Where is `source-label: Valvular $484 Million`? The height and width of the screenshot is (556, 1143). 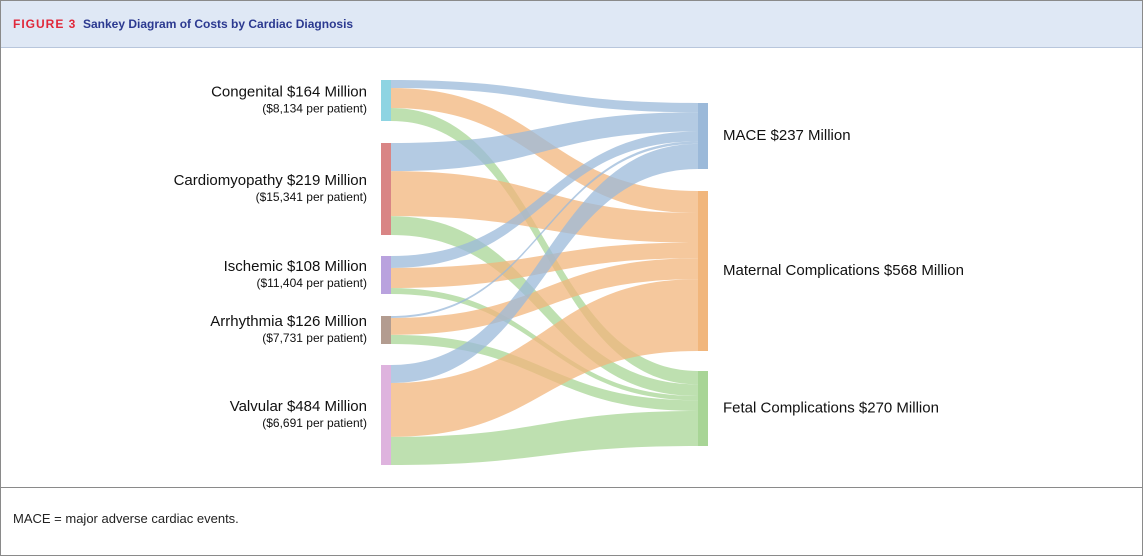 source-label: Valvular $484 Million is located at coordinates (298, 406).